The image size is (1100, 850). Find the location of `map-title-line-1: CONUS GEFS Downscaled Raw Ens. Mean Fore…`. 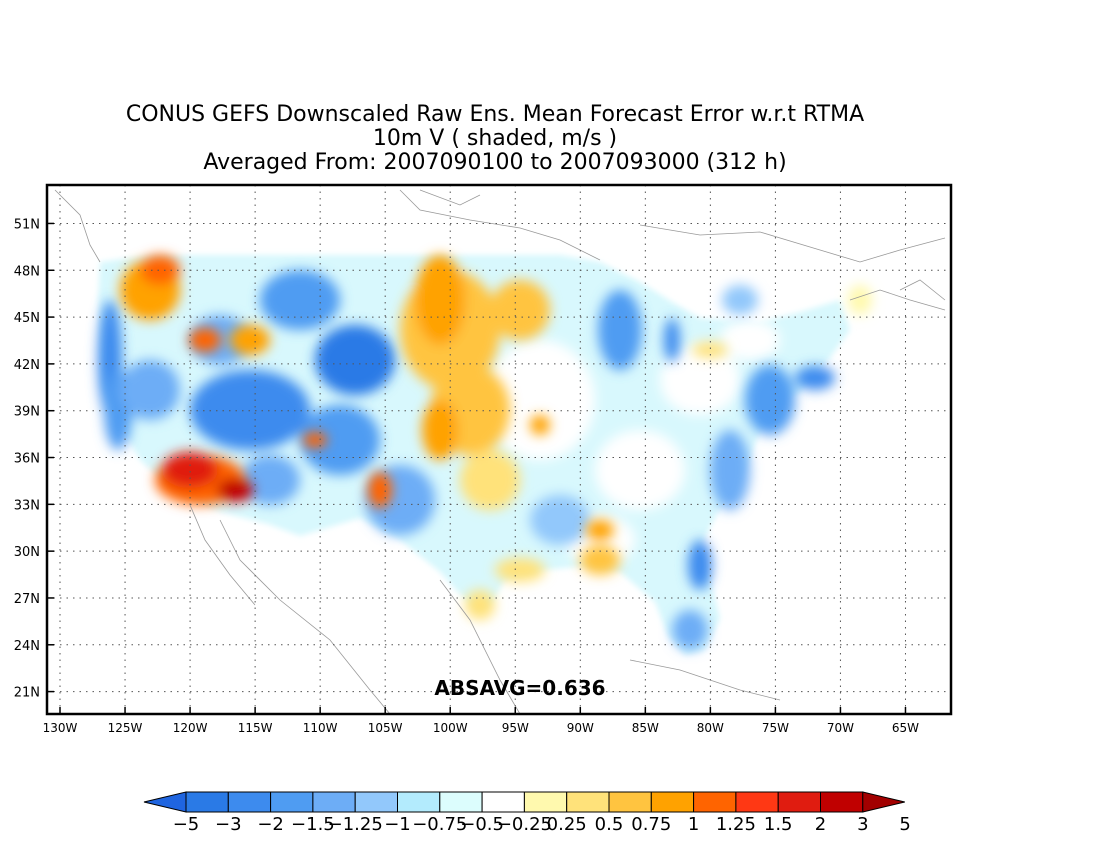

map-title-line-1: CONUS GEFS Downscaled Raw Ens. Mean Fore… is located at coordinates (495, 114).